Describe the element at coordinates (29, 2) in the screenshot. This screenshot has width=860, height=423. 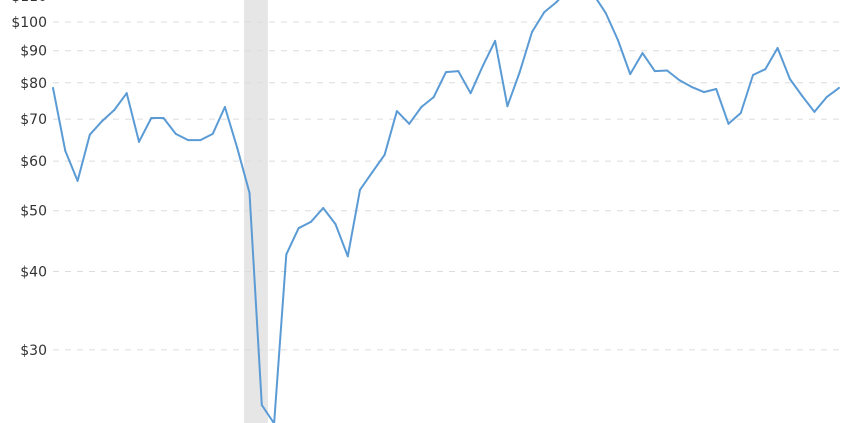
I see `y-tick-label: $110` at that location.